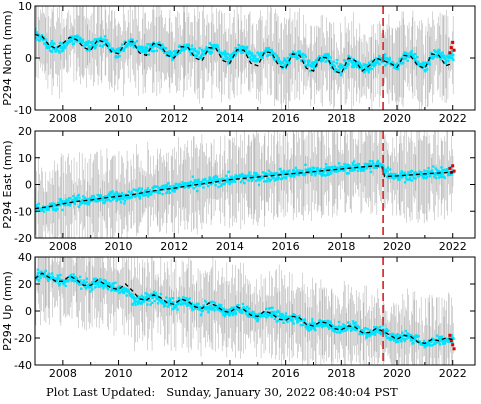 This screenshot has width=481, height=404. What do you see at coordinates (174, 373) in the screenshot?
I see `x-tick-label: 2012` at bounding box center [174, 373].